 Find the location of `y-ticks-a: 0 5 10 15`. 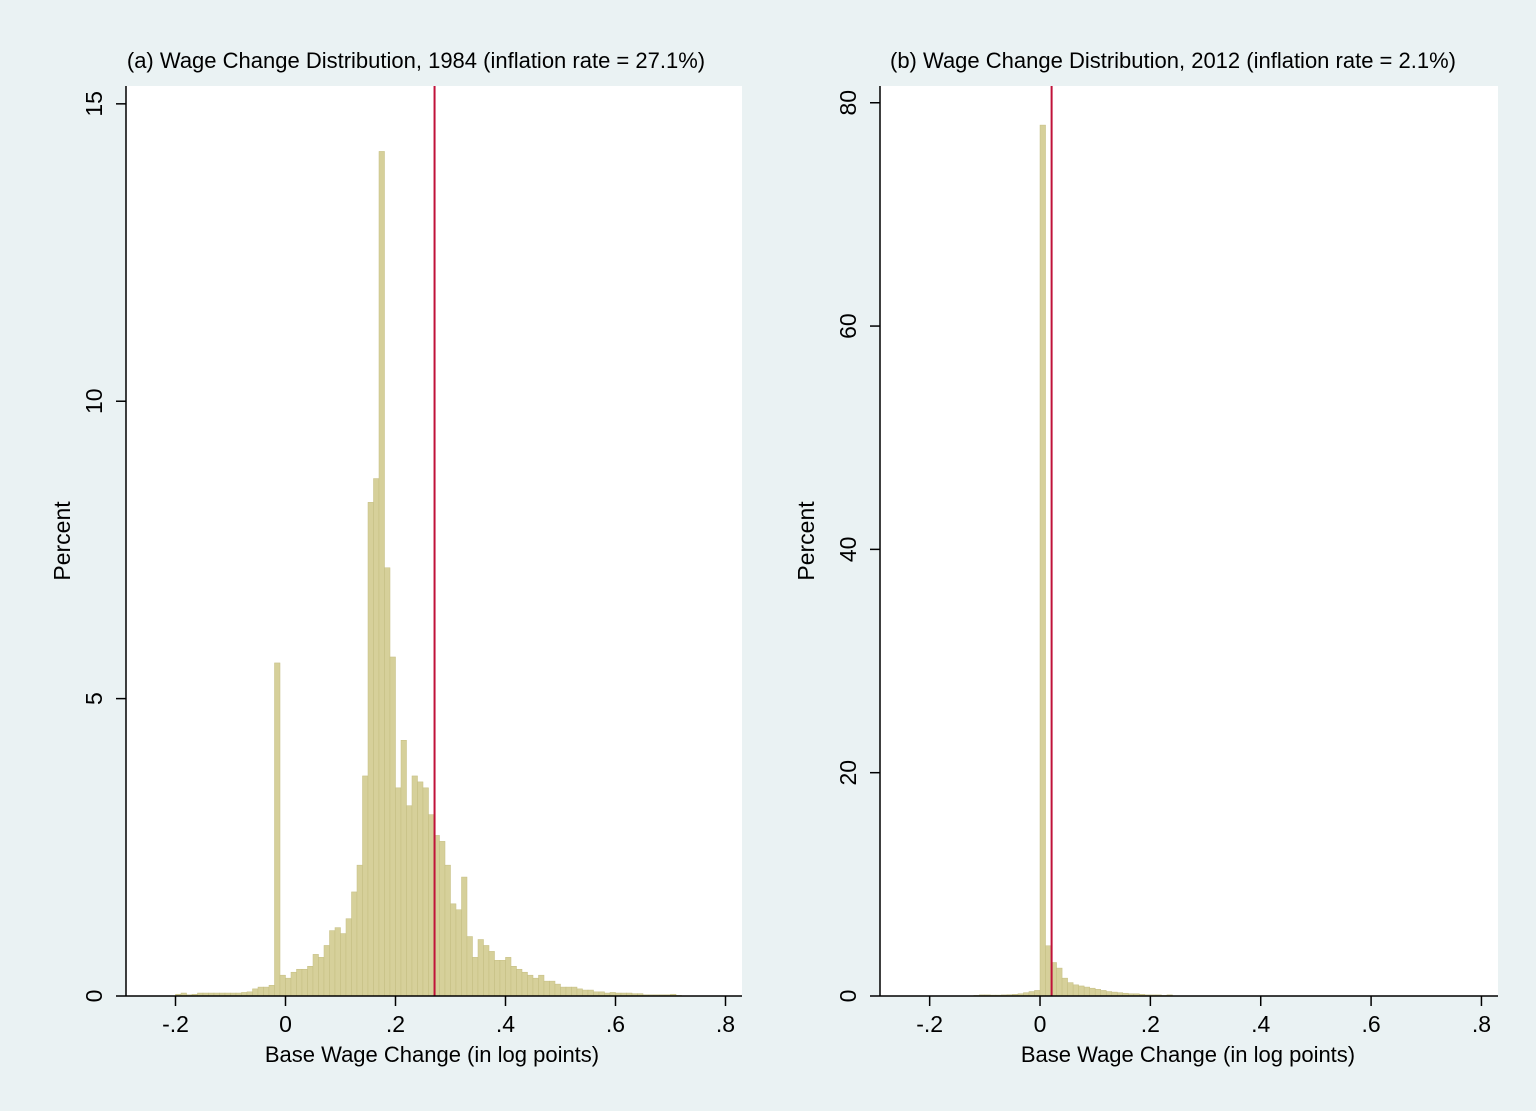

y-ticks-a: 0 5 10 15 is located at coordinates (103, 546).